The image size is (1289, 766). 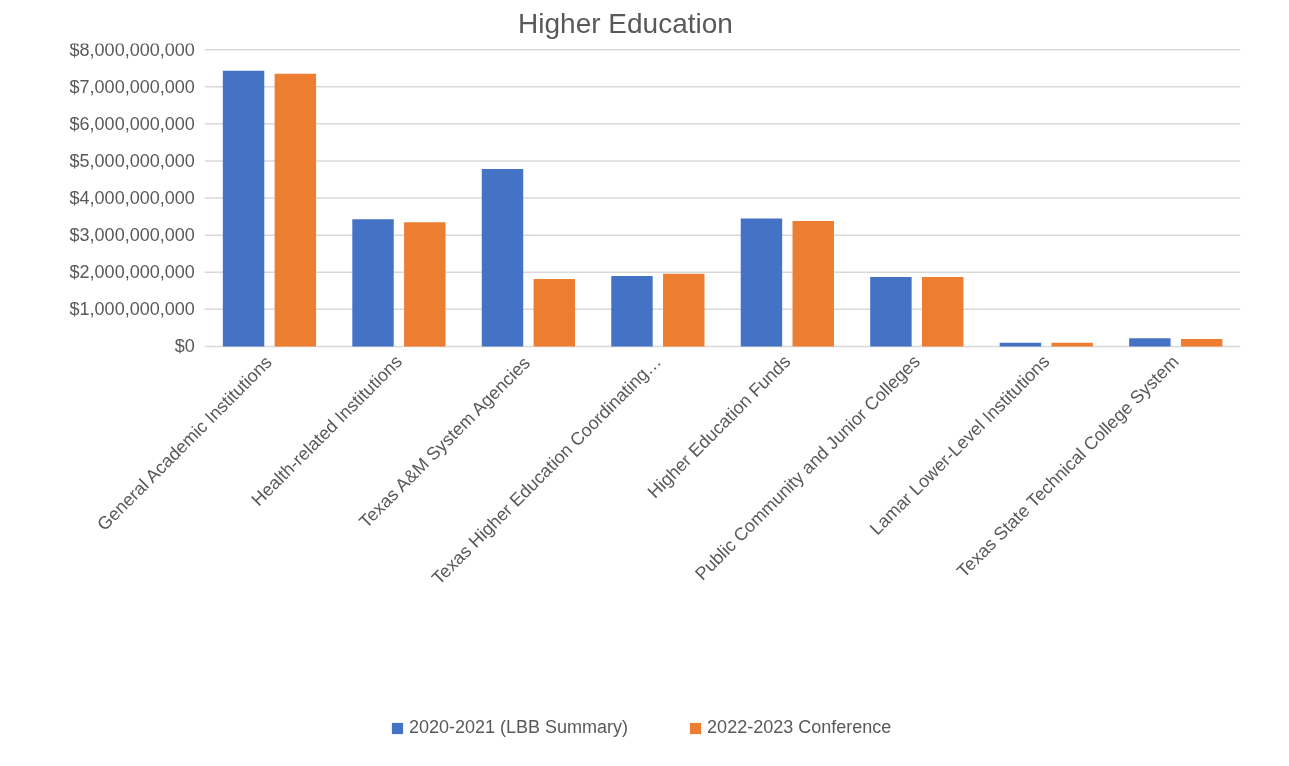 What do you see at coordinates (132, 272) in the screenshot?
I see `y-tick-label: $2,000,000,000` at bounding box center [132, 272].